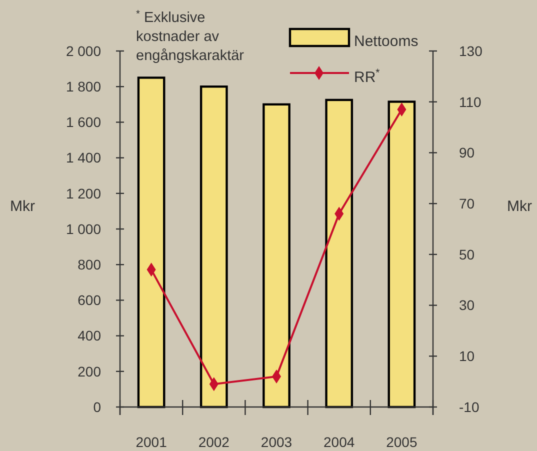 This screenshot has width=537, height=451. What do you see at coordinates (22, 206) in the screenshot?
I see `y-axis-title: Mkr` at bounding box center [22, 206].